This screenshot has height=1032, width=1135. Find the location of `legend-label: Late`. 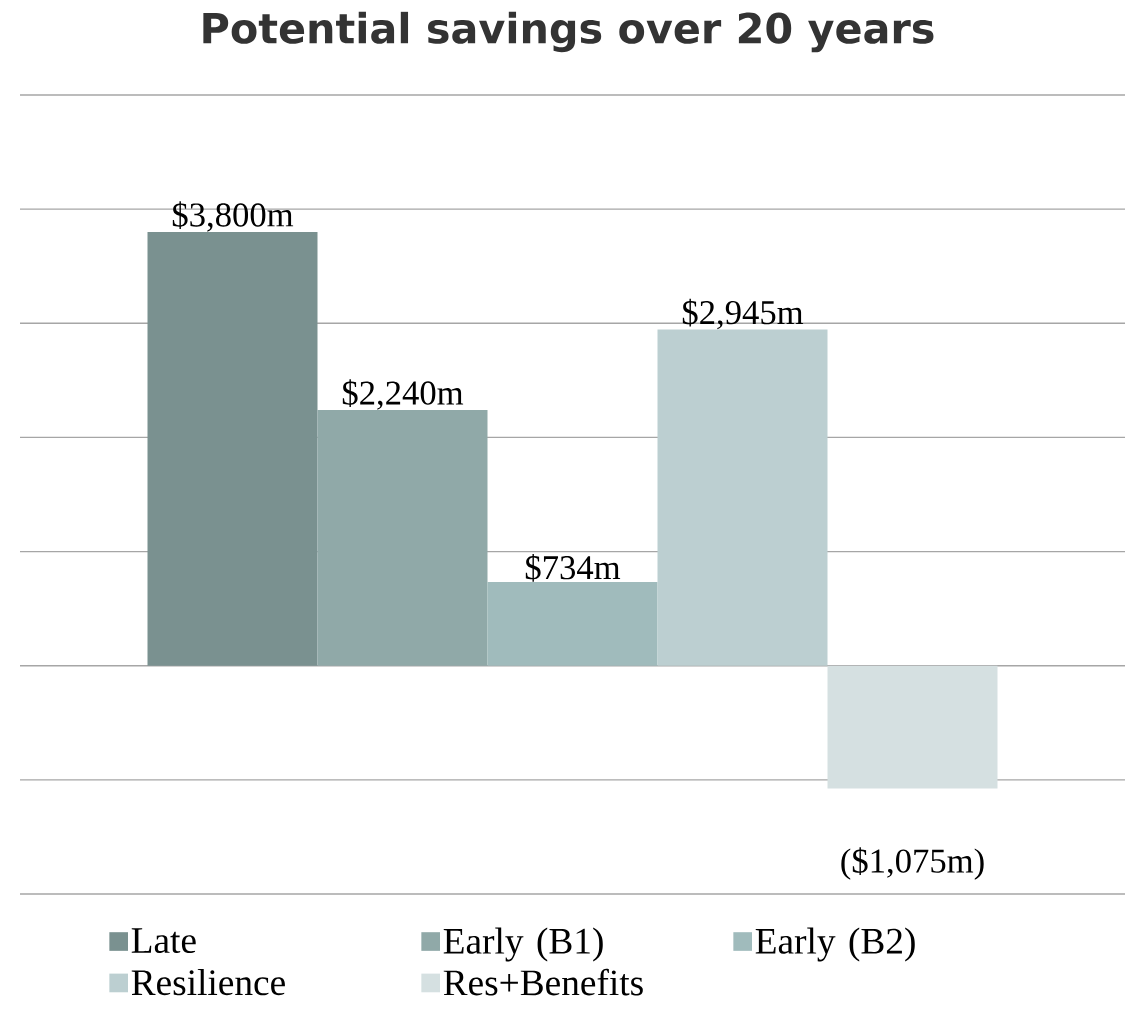

legend-label: Late is located at coordinates (163, 941).